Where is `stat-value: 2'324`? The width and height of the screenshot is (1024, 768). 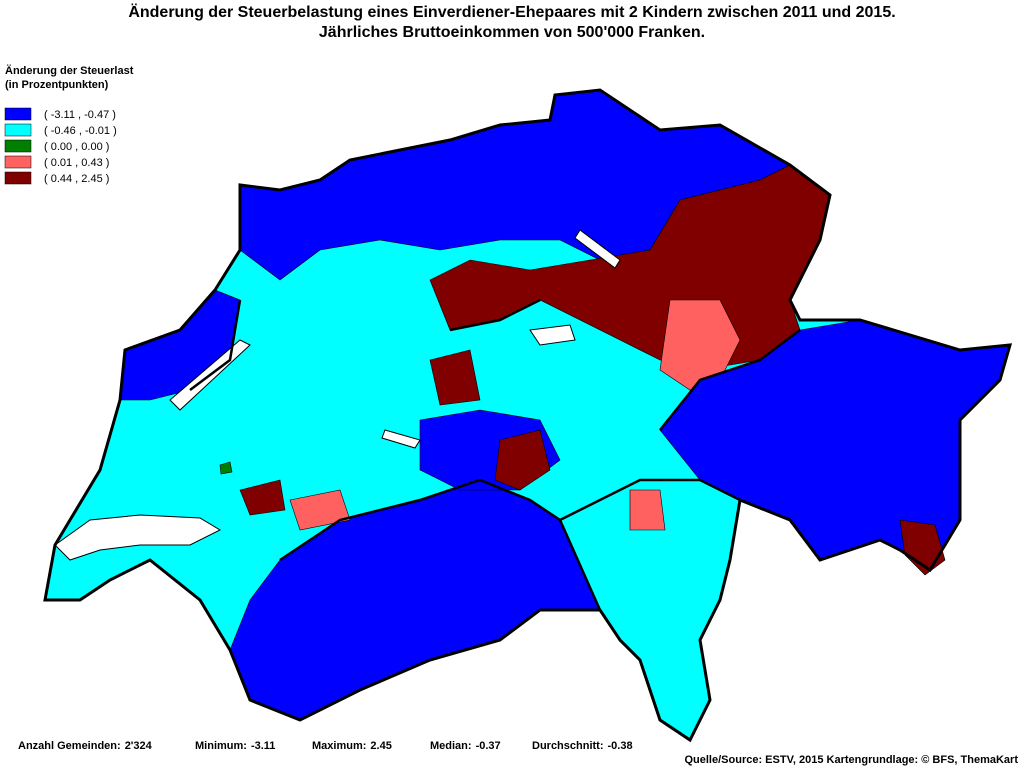
stat-value: 2'324 is located at coordinates (139, 746).